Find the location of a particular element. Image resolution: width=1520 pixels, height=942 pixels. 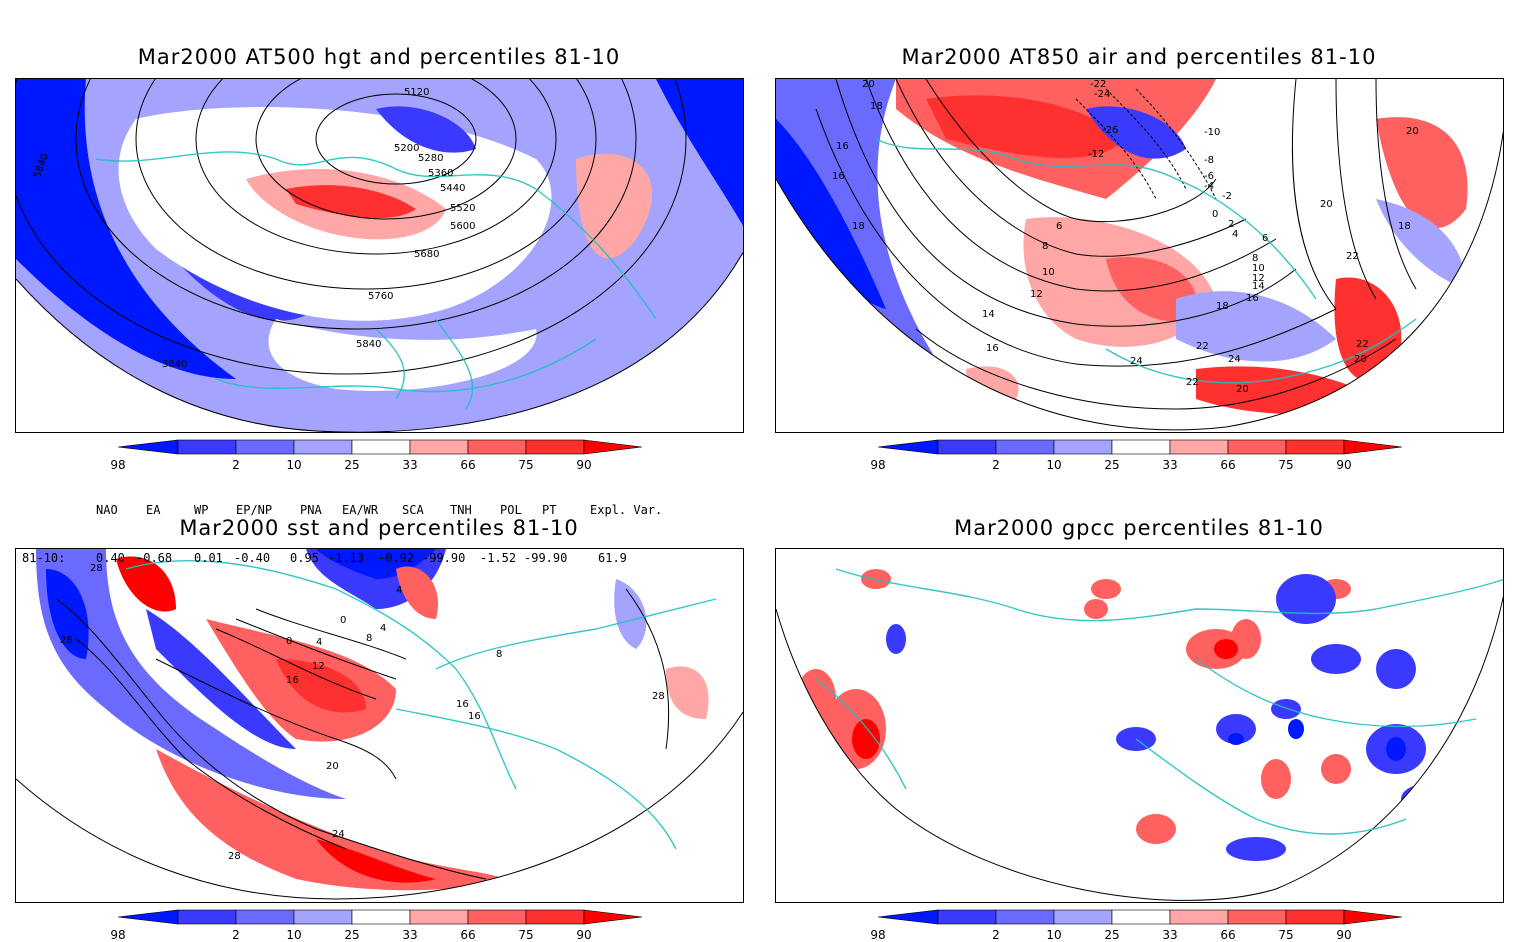

contour-label: -2 is located at coordinates (1227, 196).